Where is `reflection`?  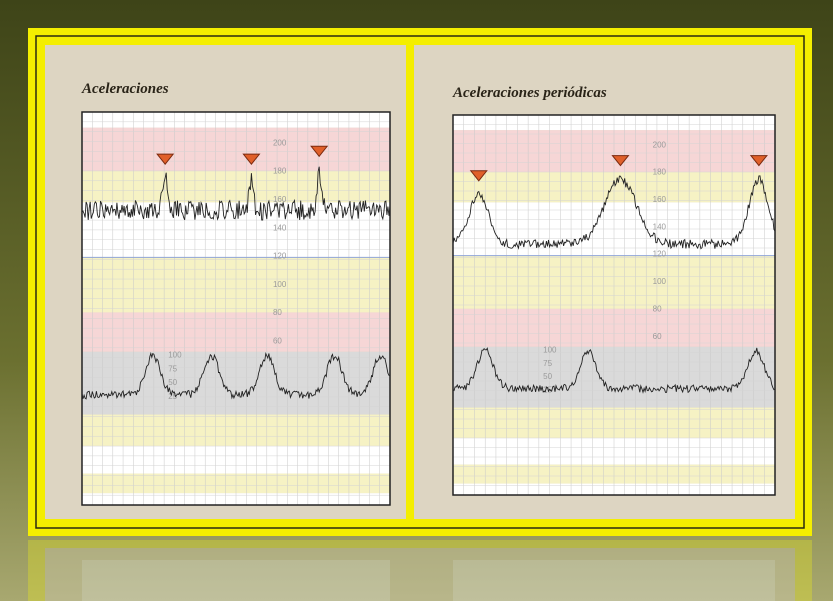
reflection is located at coordinates (420, 570).